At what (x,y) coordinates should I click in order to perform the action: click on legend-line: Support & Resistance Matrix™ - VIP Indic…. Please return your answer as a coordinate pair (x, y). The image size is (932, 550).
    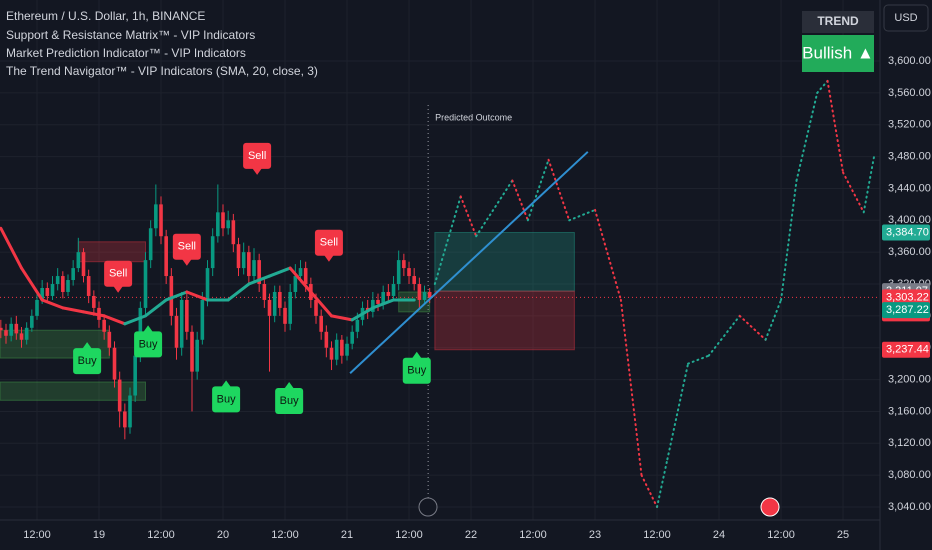
    Looking at the image, I should click on (130, 35).